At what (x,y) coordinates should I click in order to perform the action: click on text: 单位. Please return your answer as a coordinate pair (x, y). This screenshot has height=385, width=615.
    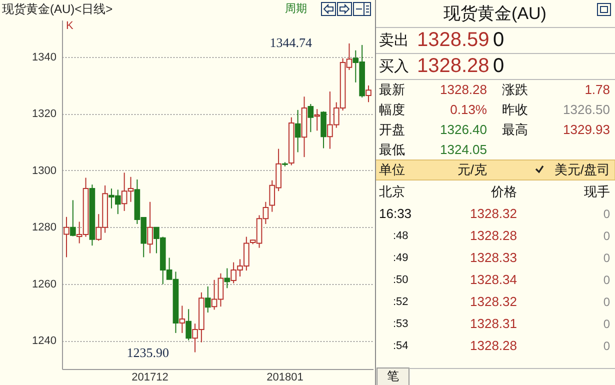
    Looking at the image, I should click on (392, 169).